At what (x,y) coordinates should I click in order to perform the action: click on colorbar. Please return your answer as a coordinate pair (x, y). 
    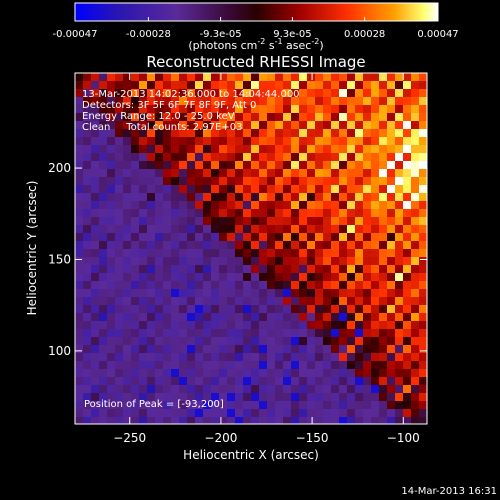
    Looking at the image, I should click on (256, 12).